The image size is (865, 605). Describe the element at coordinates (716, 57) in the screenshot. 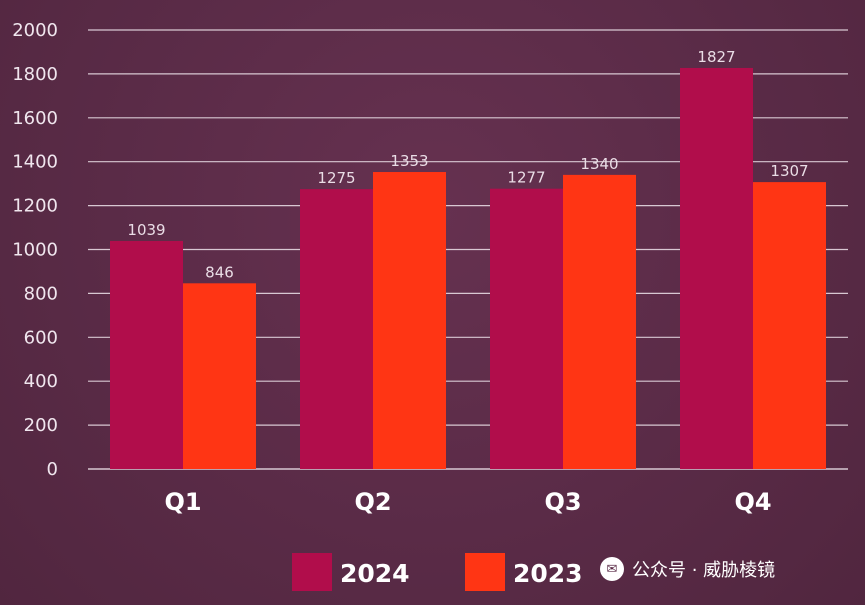

I see `data-label: 1827` at that location.